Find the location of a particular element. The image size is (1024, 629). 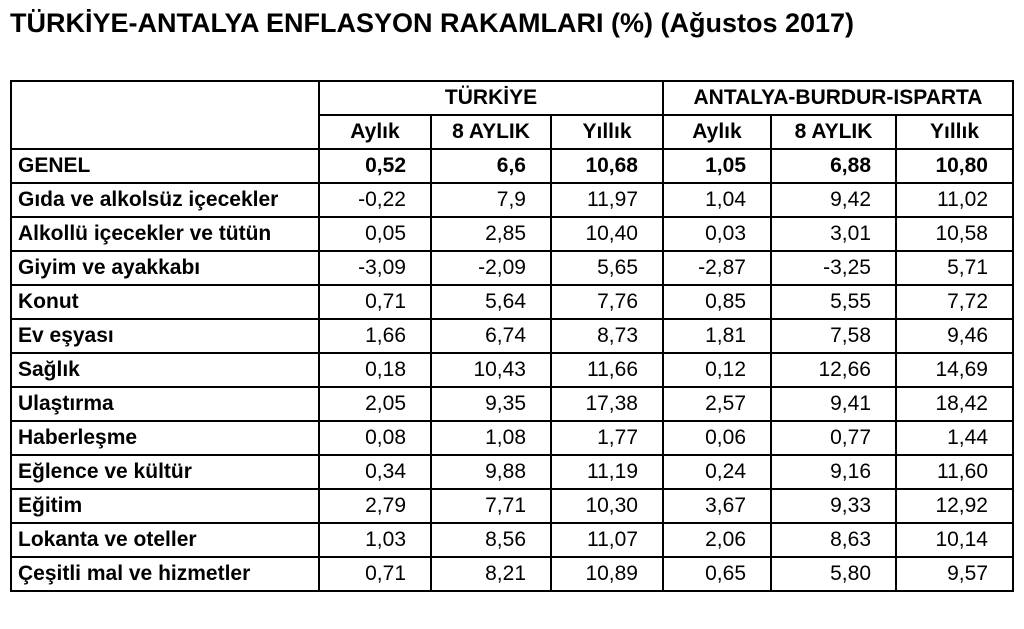

value-cell: 0,24 is located at coordinates (717, 472).